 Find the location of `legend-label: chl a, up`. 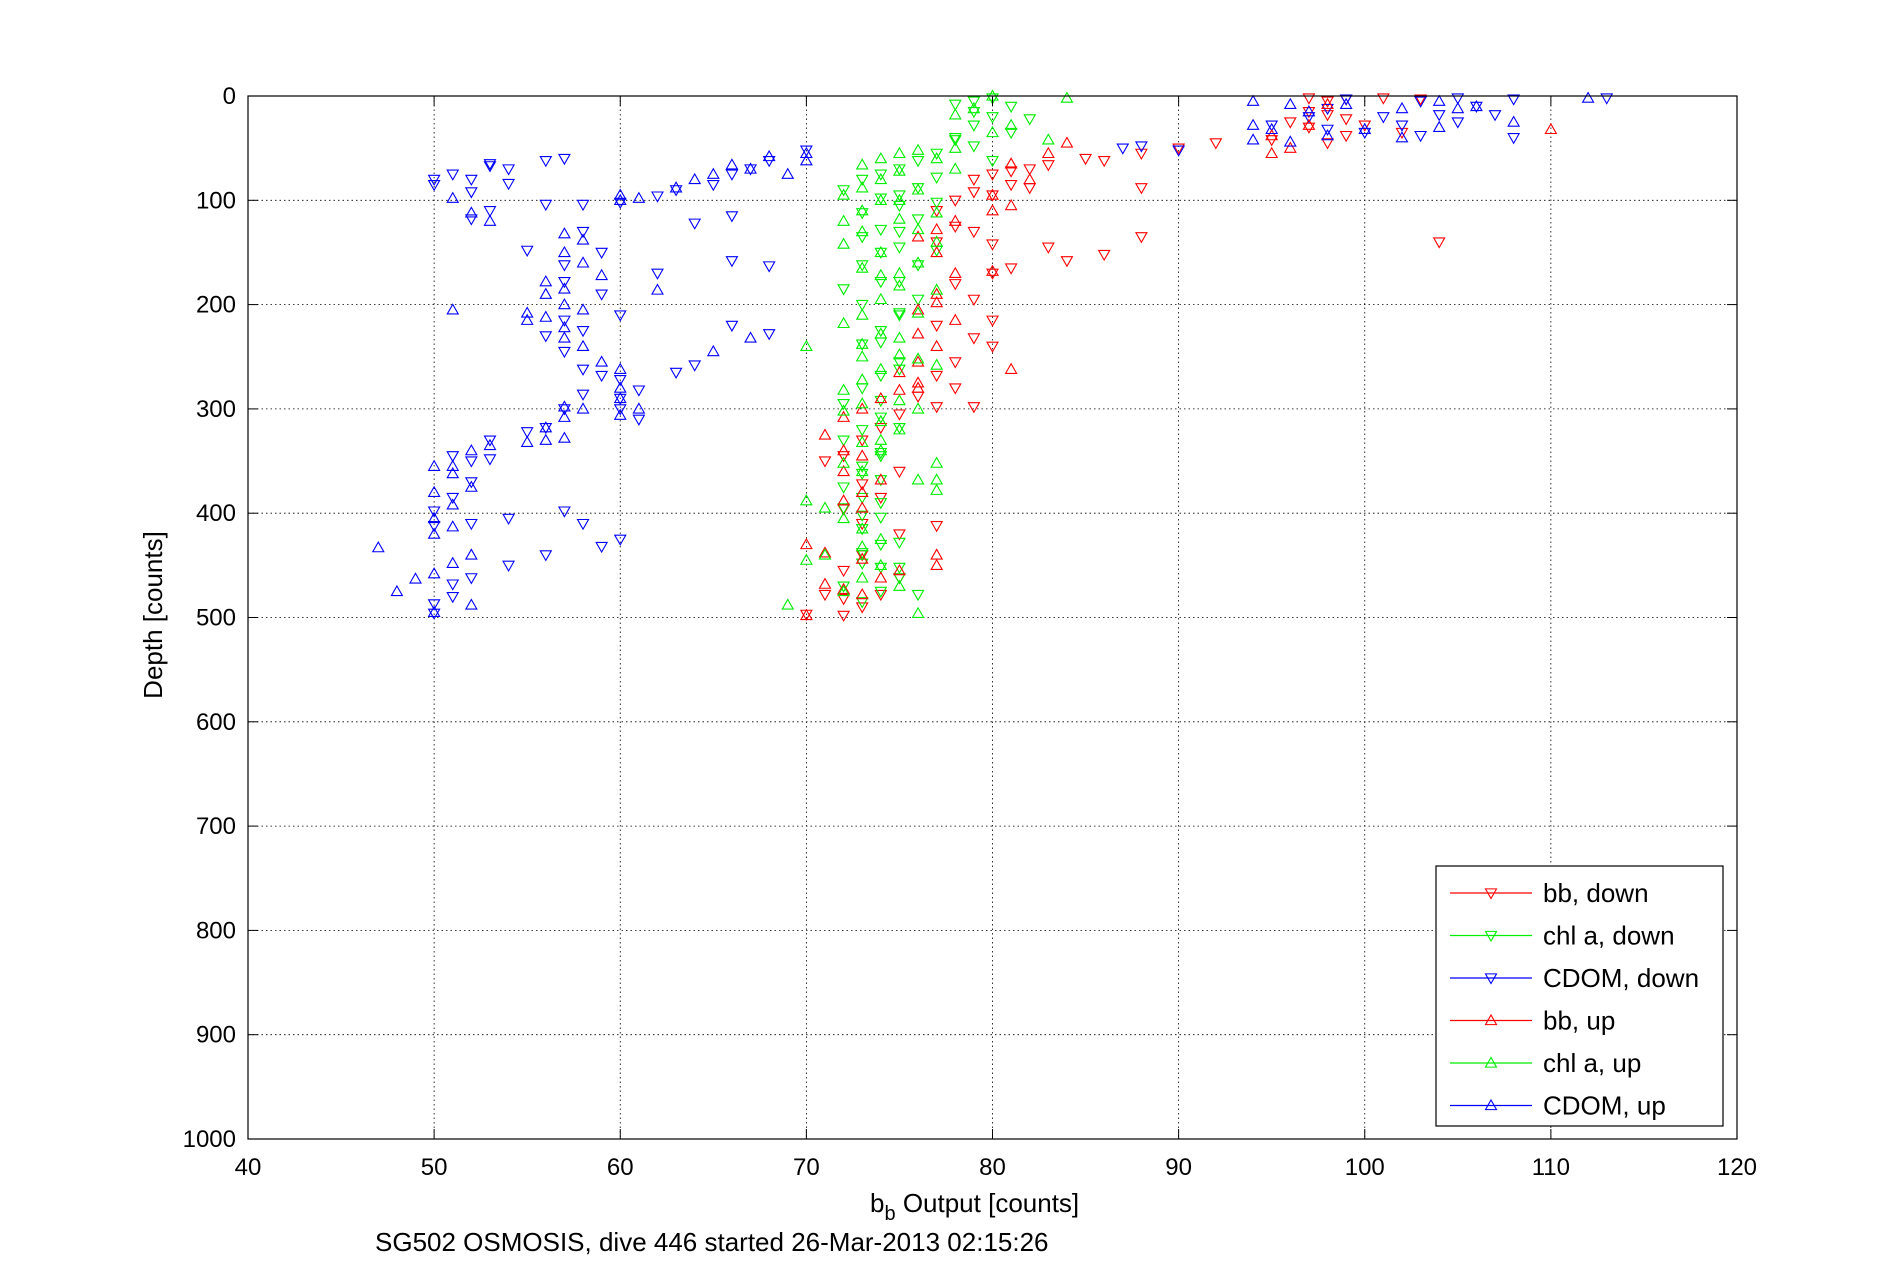

legend-label: chl a, up is located at coordinates (1592, 1063).